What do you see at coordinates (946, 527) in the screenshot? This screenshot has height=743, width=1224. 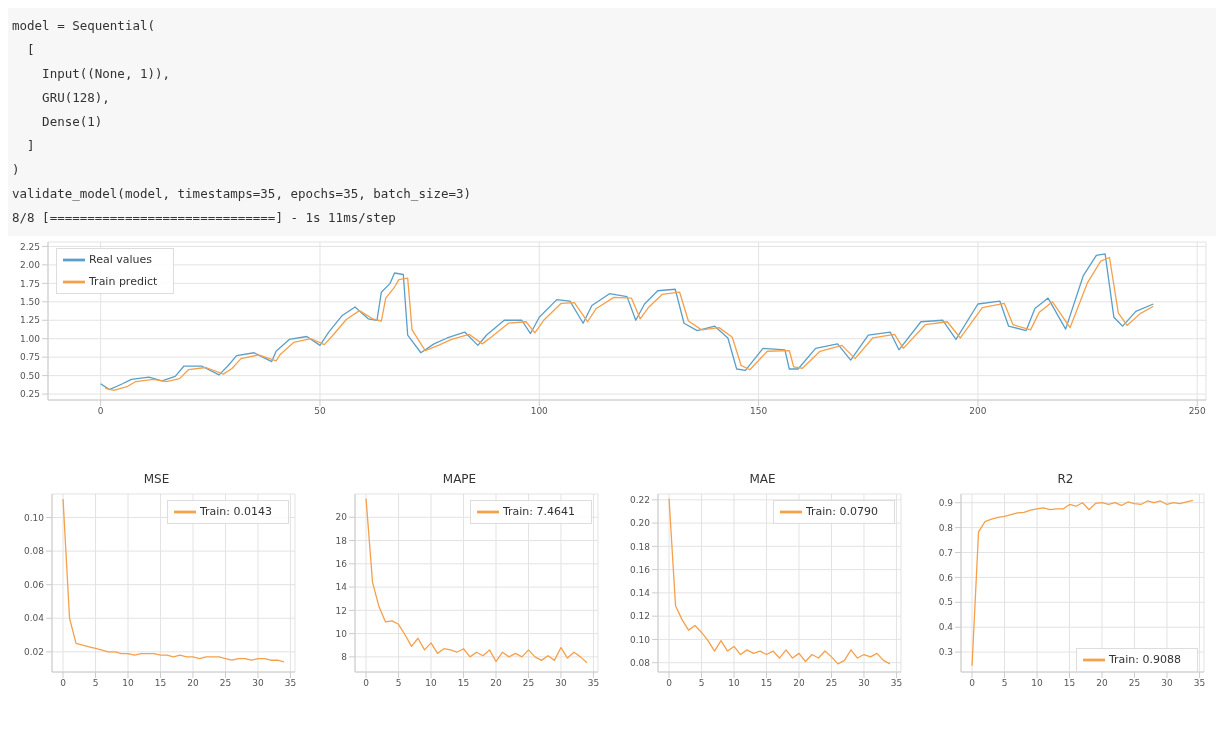 I see `y-tick-label: 0.8` at bounding box center [946, 527].